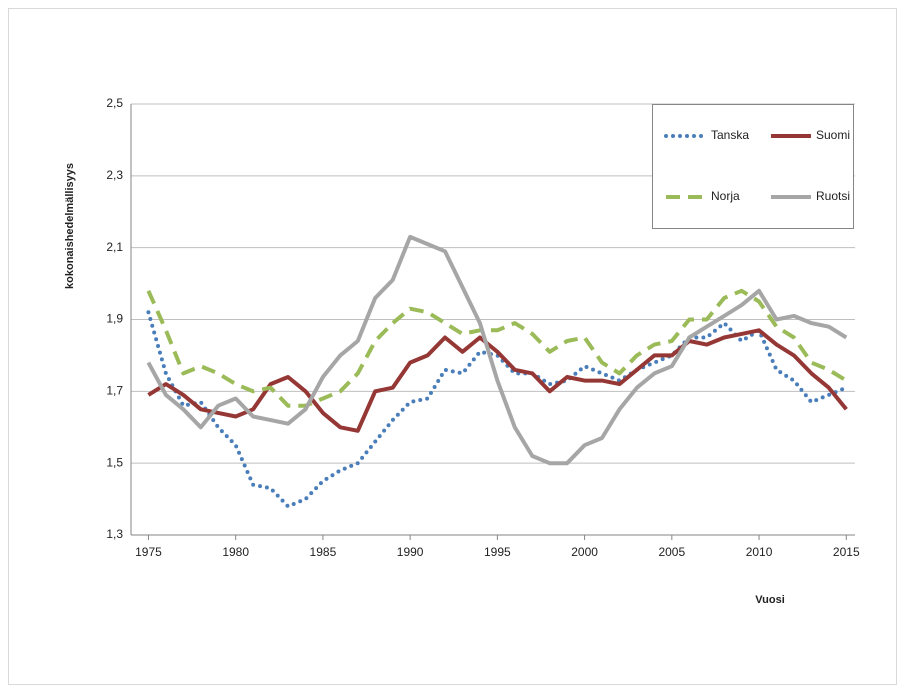  Describe the element at coordinates (323, 552) in the screenshot. I see `x-tick-label: 1985` at that location.